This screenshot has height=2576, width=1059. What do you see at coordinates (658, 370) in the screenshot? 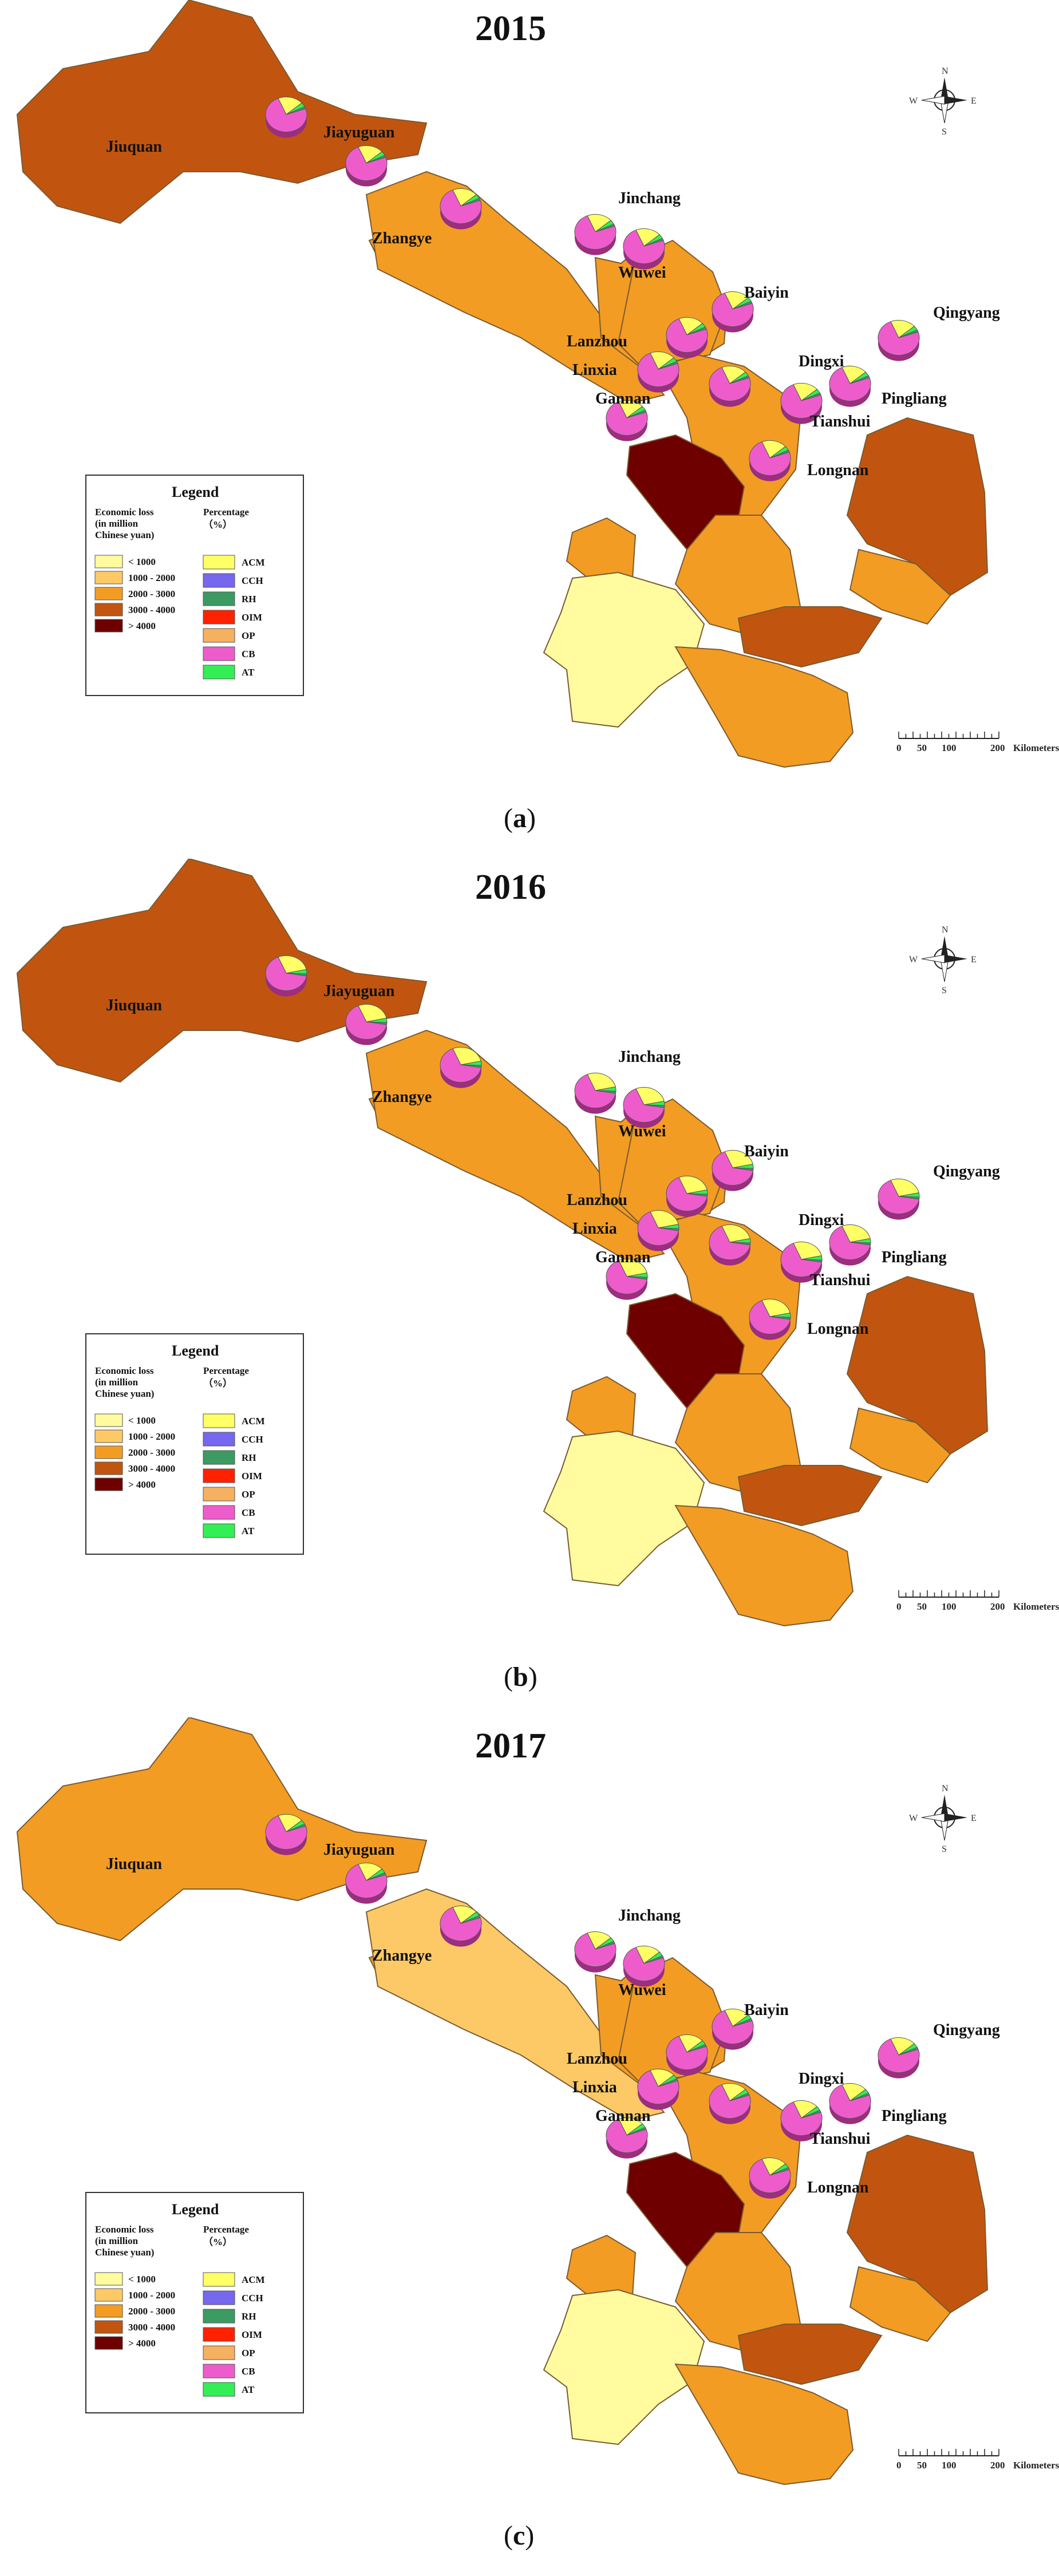
I see `linxia-pie-slice-cb` at bounding box center [658, 370].